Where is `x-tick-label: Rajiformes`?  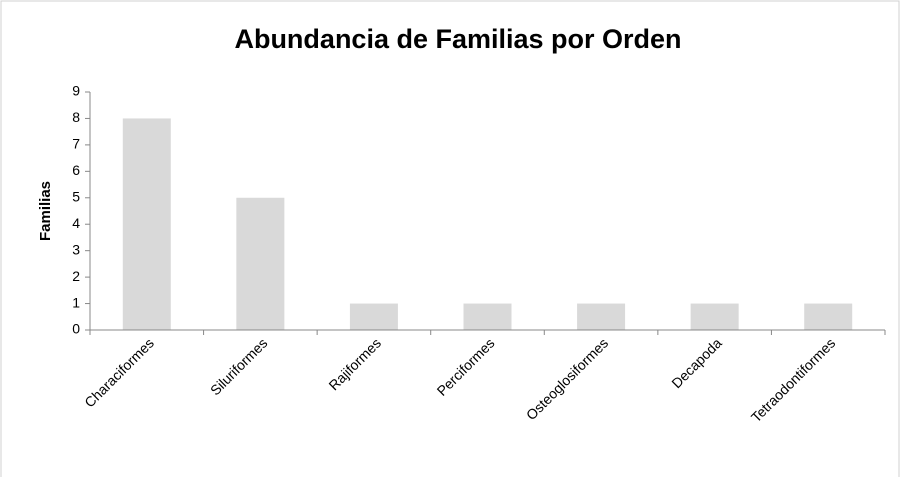
x-tick-label: Rajiformes is located at coordinates (354, 364).